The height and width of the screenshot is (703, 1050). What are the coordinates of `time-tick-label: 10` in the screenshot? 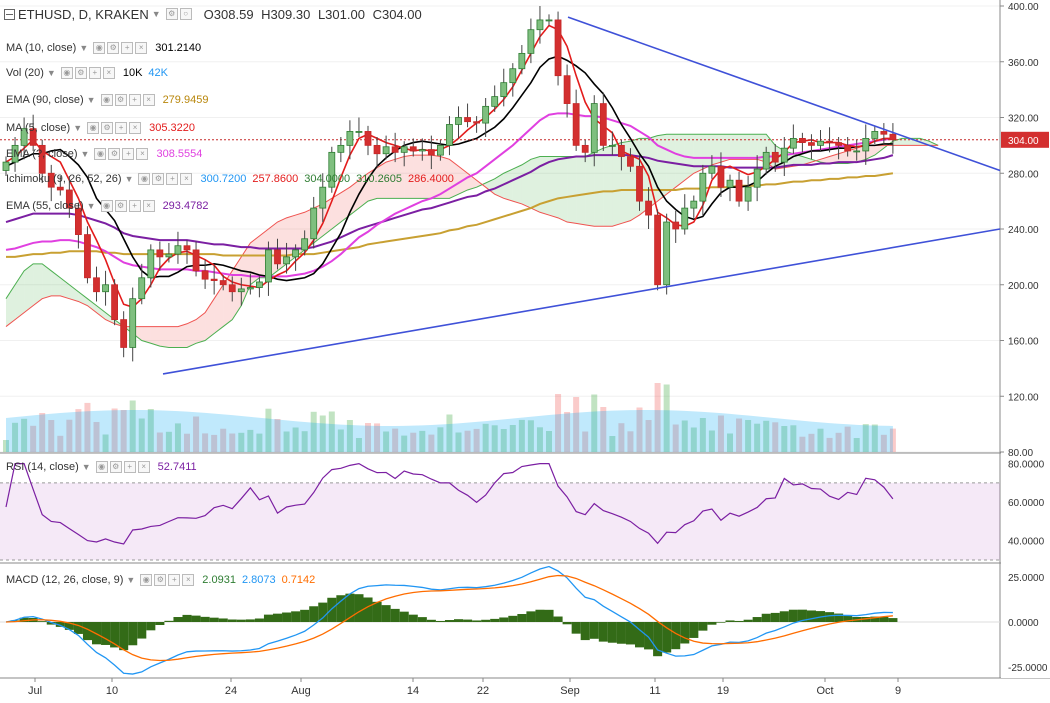 It's located at (112, 691).